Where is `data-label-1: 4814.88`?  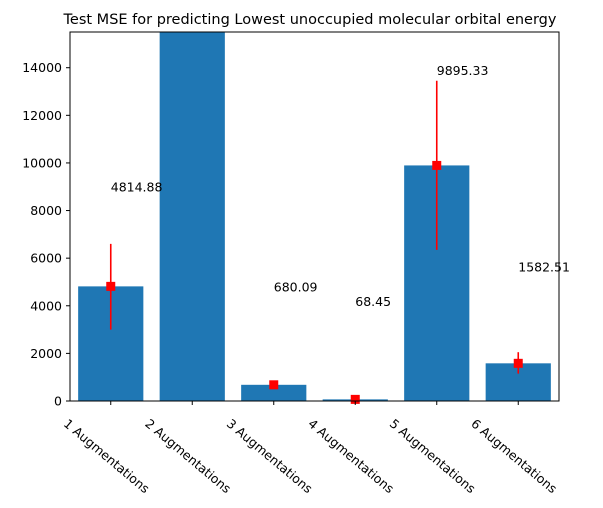
data-label-1: 4814.88 is located at coordinates (137, 187).